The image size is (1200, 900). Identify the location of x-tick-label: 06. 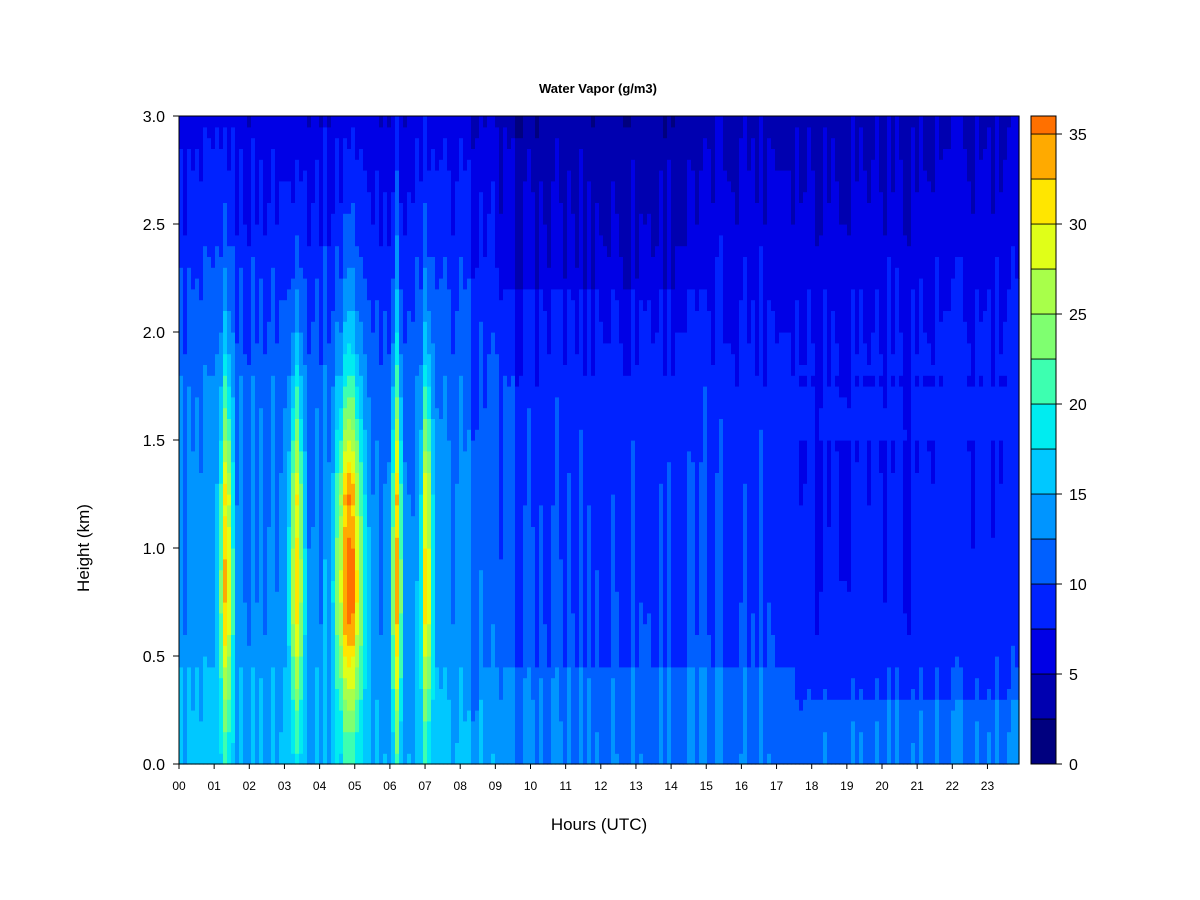
(390, 786).